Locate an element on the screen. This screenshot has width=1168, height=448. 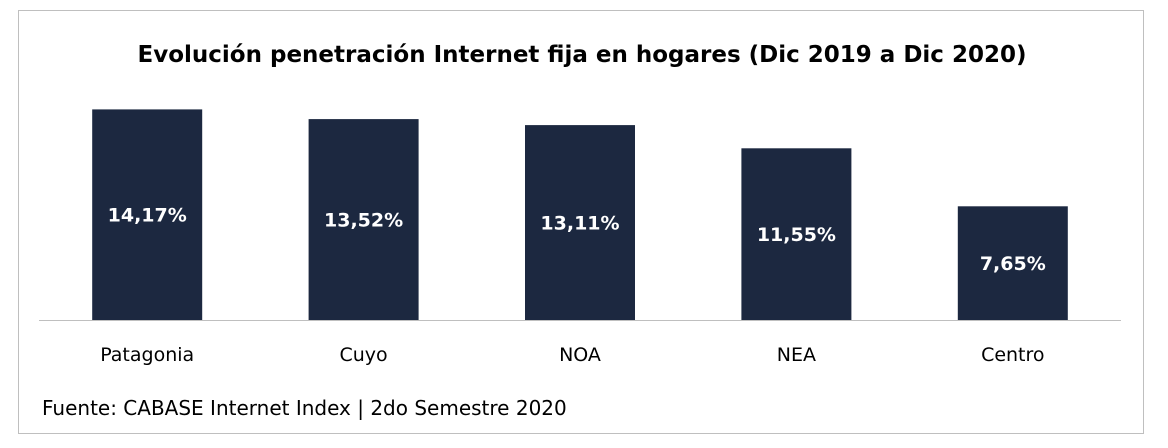
bar-value-label: 13,11% is located at coordinates (579, 224).